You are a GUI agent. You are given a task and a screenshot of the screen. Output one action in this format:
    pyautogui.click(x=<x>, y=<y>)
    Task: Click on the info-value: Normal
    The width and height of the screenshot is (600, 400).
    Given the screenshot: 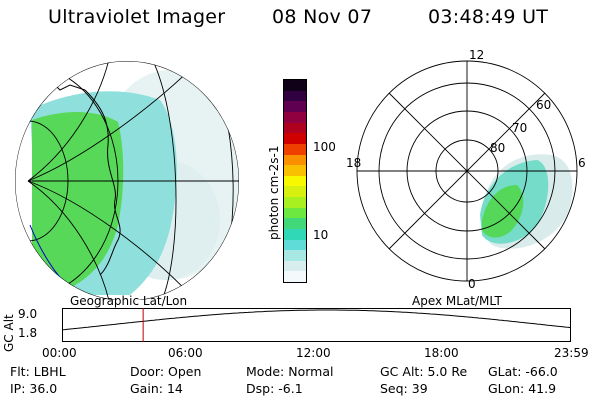 What is the action you would take?
    pyautogui.click(x=311, y=371)
    